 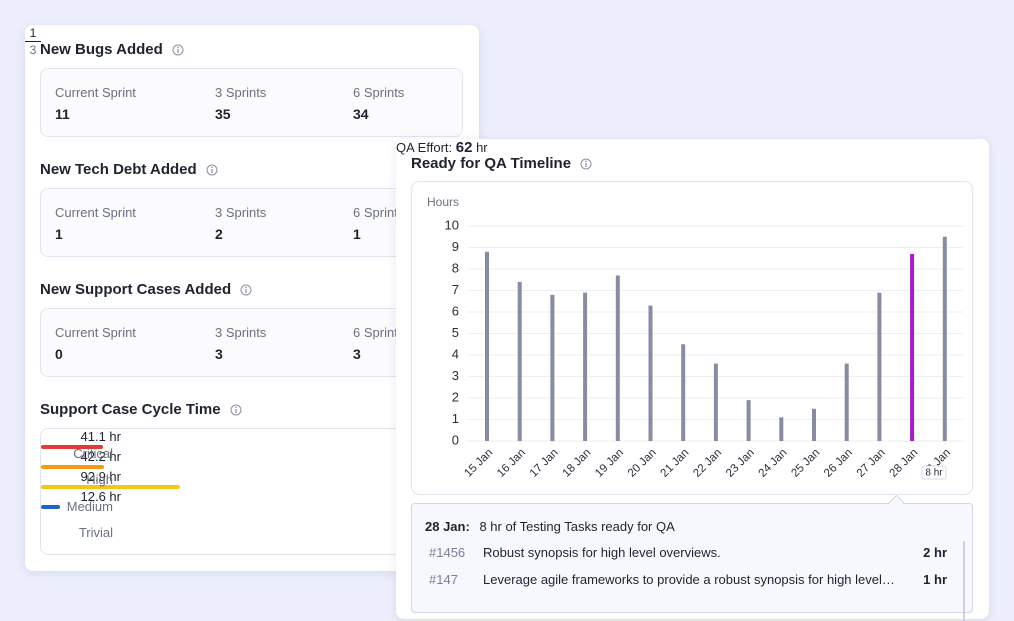 What do you see at coordinates (455, 439) in the screenshot?
I see `y-tick-label: 0` at bounding box center [455, 439].